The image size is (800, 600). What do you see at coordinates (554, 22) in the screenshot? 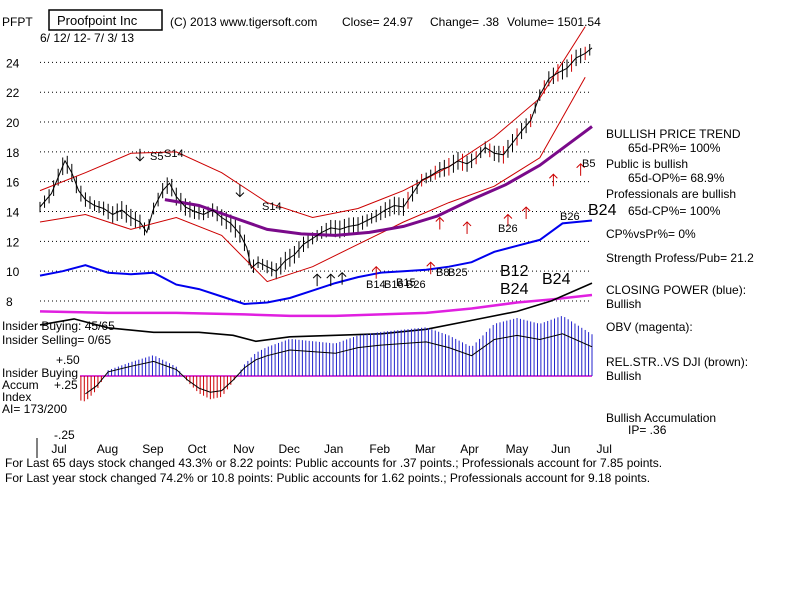
I see `volume-value: Volume= 1501.54` at bounding box center [554, 22].